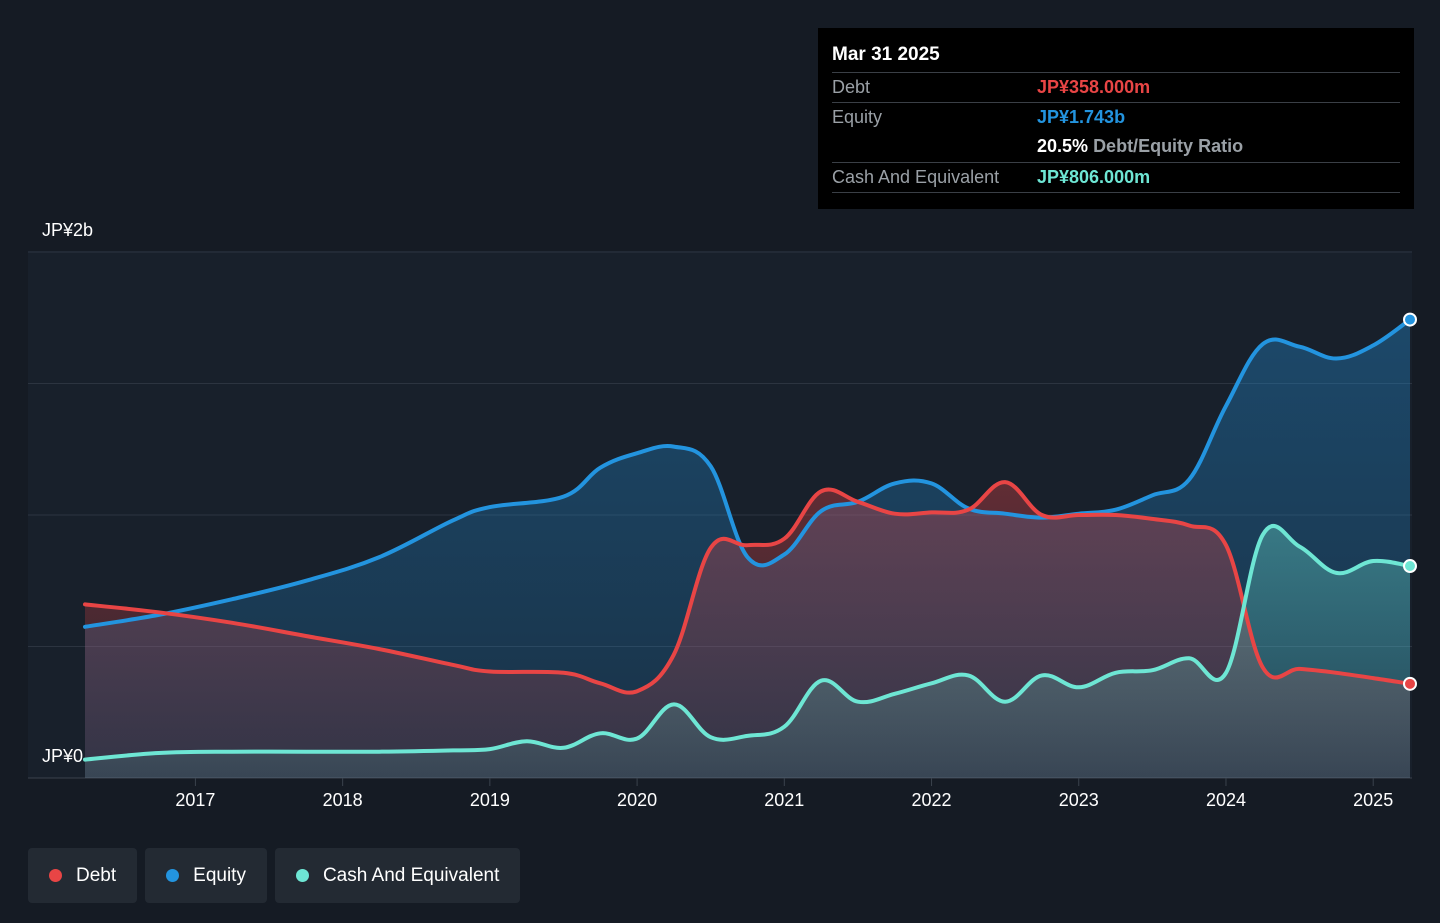 The width and height of the screenshot is (1440, 923). I want to click on tooltip-ratio-value: 20.5%, so click(1063, 146).